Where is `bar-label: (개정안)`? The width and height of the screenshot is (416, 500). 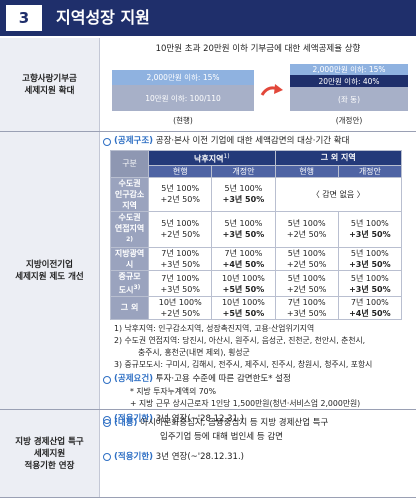
bar-label: (개정안) is located at coordinates (349, 120).